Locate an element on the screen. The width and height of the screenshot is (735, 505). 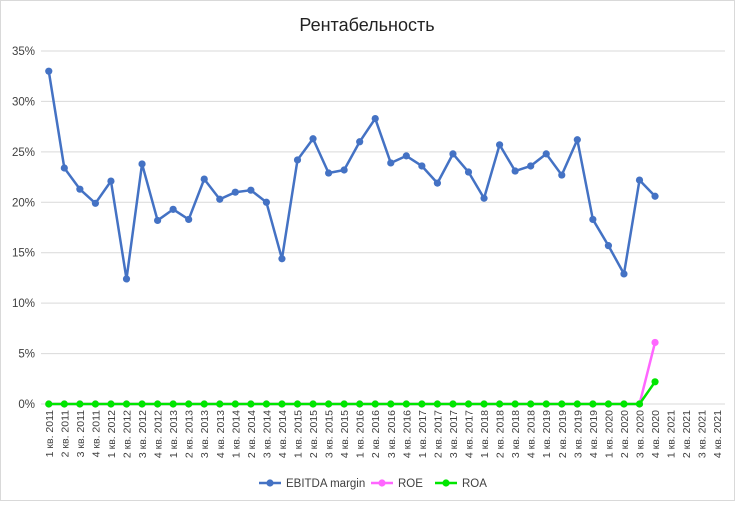
x-tick-label: 3 кв. 2011 is located at coordinates (81, 434).